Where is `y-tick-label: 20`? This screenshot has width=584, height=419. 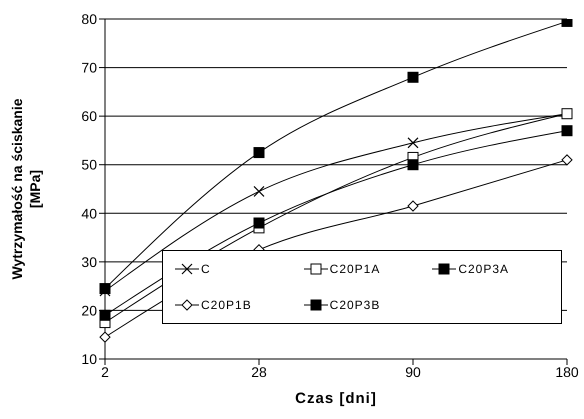
y-tick-label: 20 is located at coordinates (89, 310).